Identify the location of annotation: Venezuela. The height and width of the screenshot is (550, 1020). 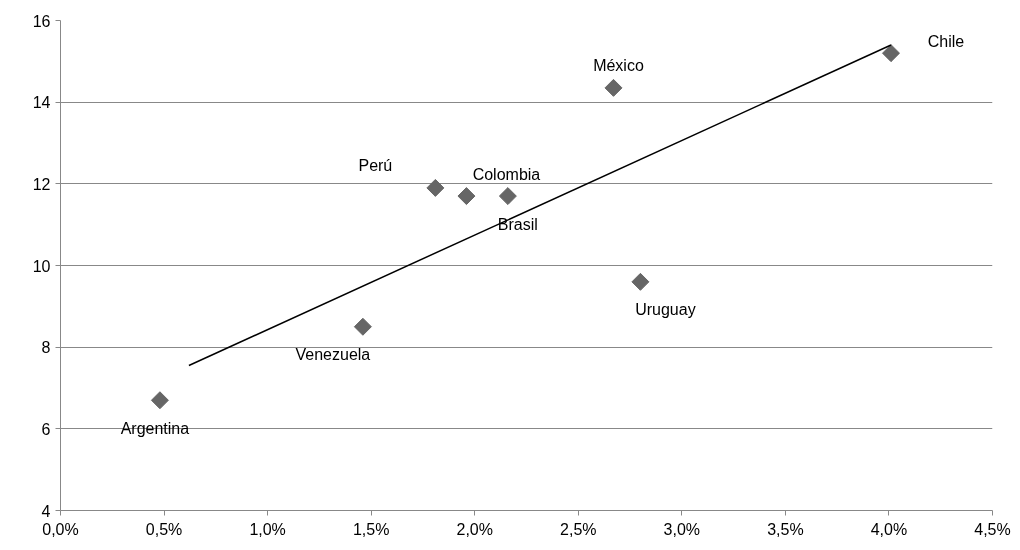
(333, 355).